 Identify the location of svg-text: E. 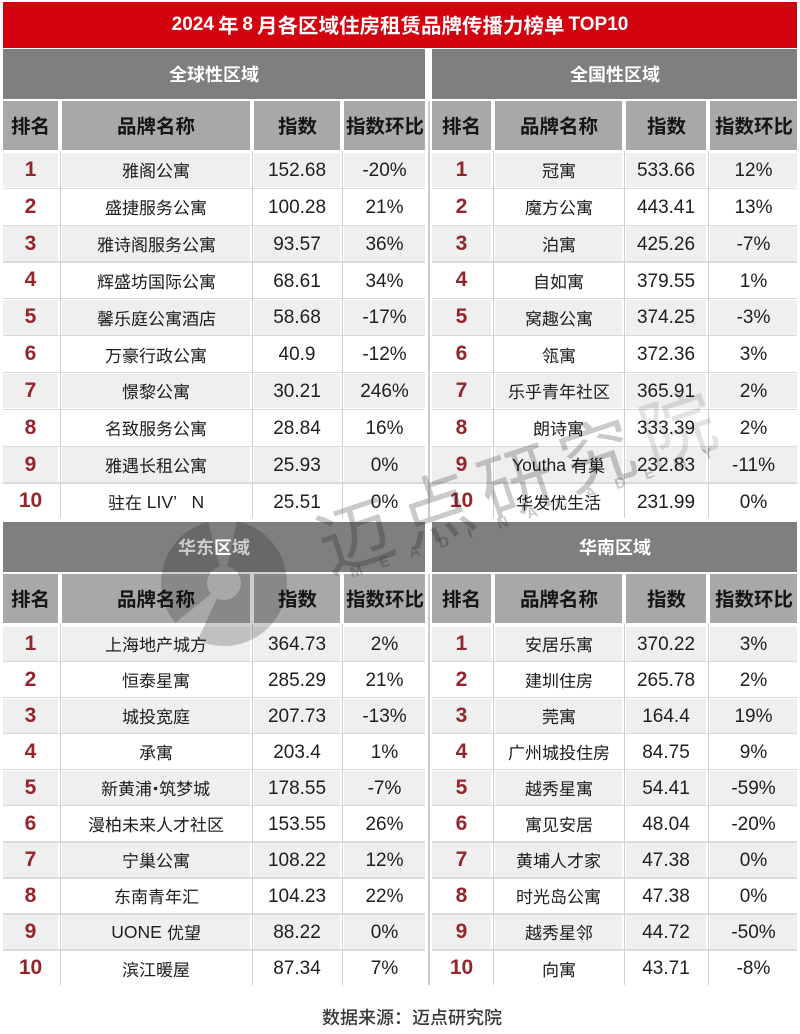
(649, 473).